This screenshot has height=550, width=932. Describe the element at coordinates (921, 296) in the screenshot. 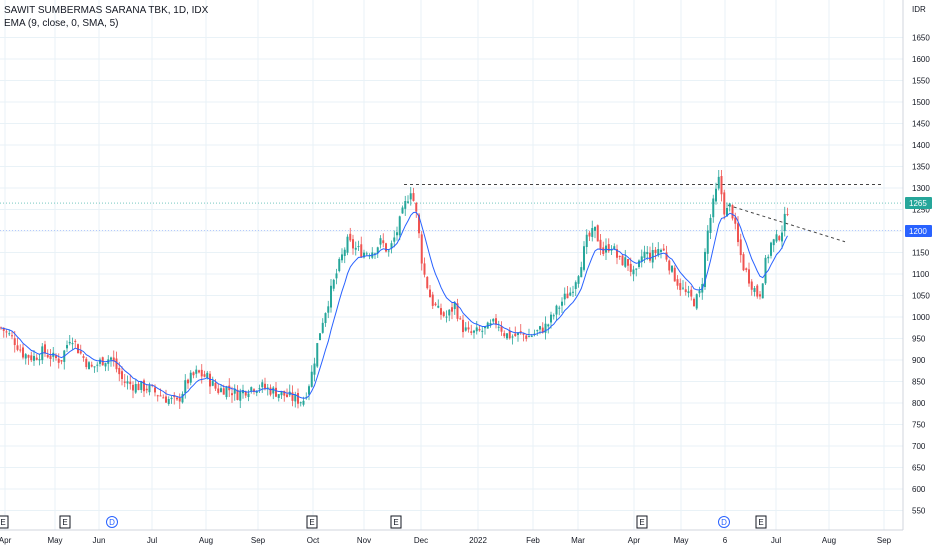

I see `price-tick-label: 1050` at that location.